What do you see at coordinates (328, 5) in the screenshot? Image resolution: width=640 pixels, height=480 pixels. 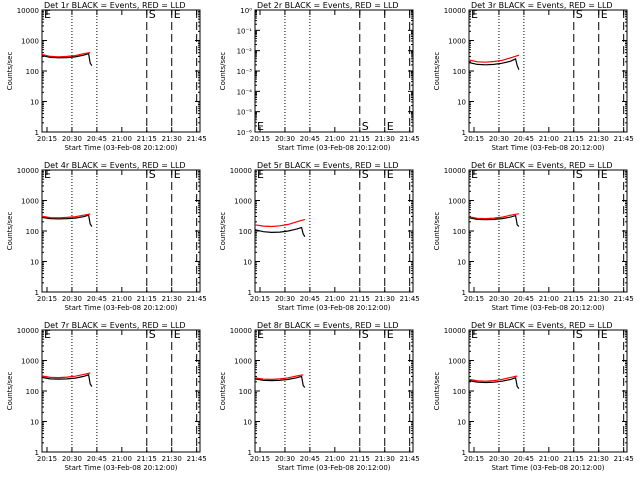 I see `panel-title: Det 2r BLACK = Events, RED = LLD` at bounding box center [328, 5].